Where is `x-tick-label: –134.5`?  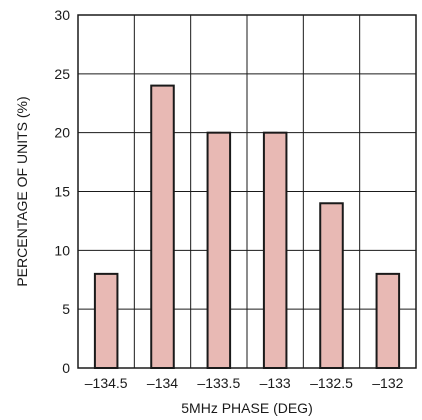 x-tick-label: –134.5 is located at coordinates (106, 383).